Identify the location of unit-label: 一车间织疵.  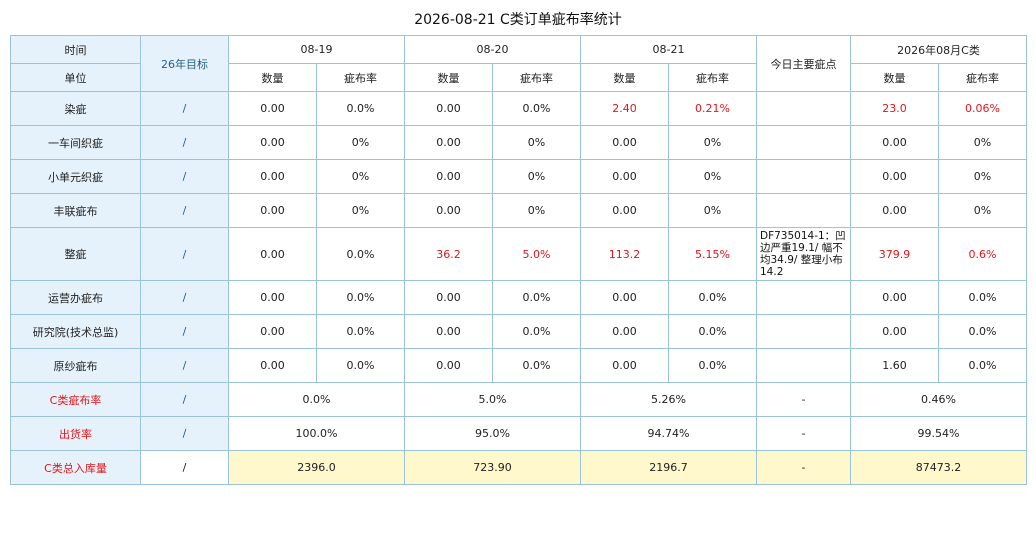
(75, 142).